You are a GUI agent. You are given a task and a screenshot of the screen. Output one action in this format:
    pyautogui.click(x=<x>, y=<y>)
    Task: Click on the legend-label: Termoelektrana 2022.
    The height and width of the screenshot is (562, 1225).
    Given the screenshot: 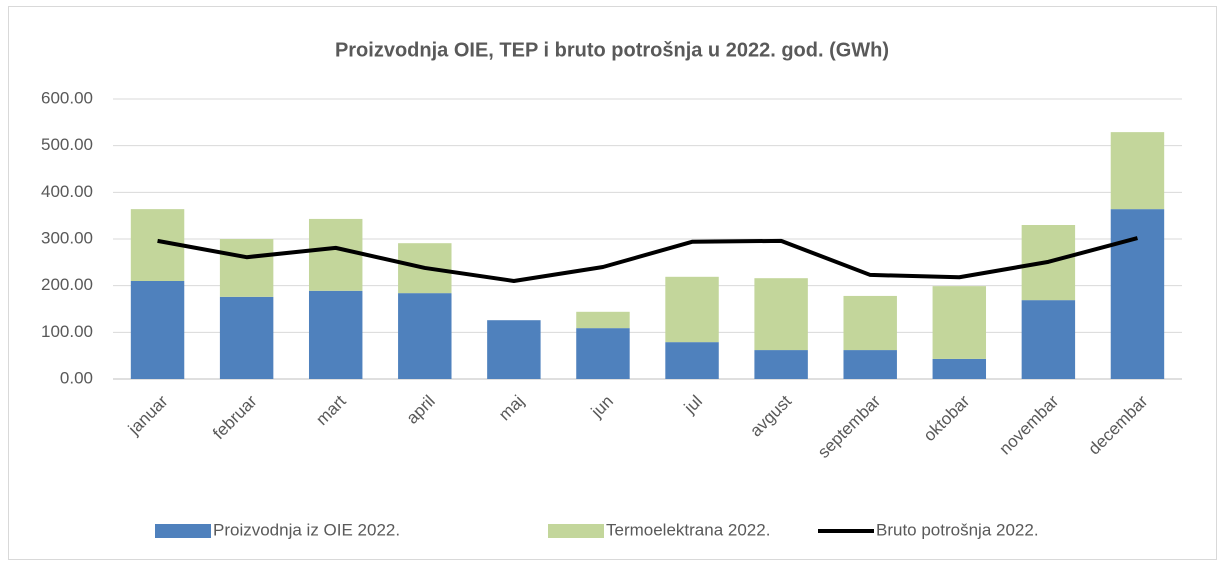 What is the action you would take?
    pyautogui.click(x=688, y=529)
    